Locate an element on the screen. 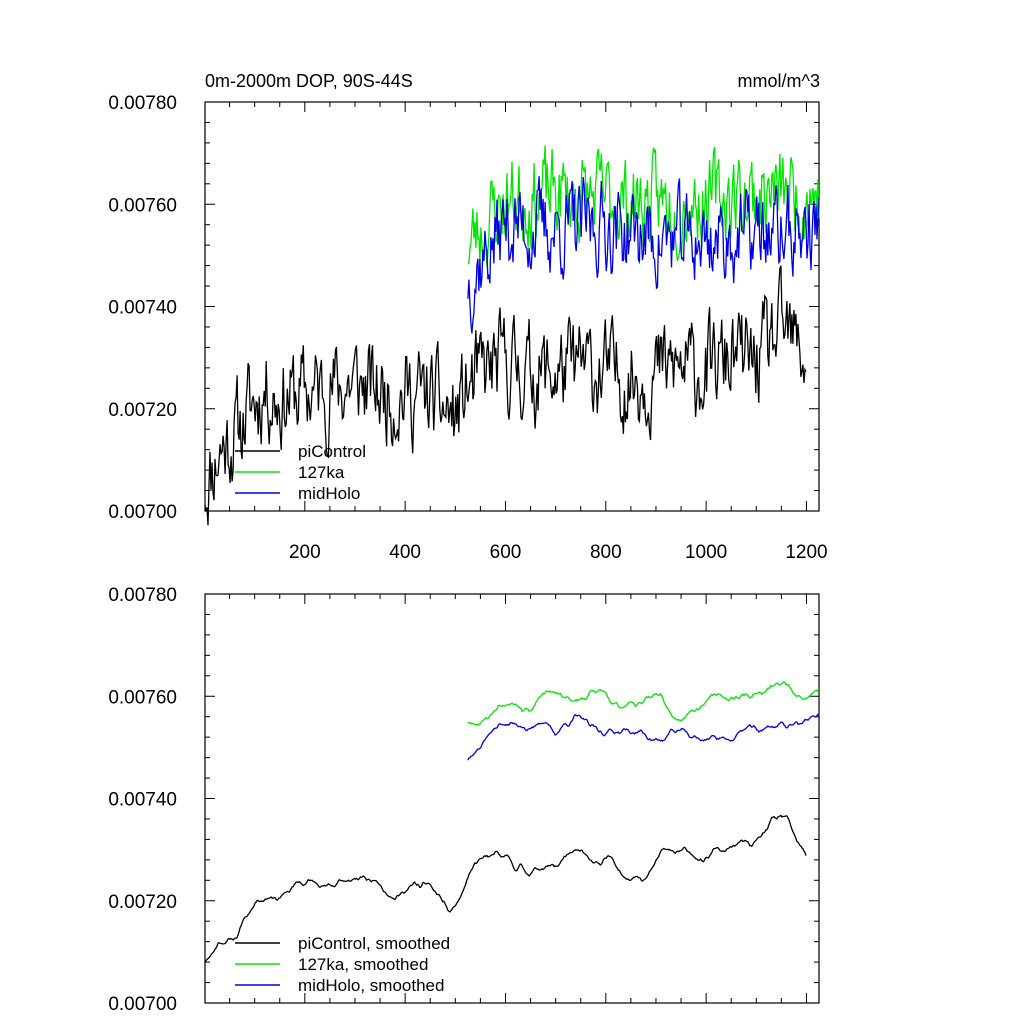 Image resolution: width=1024 pixels, height=1024 pixels. series-line-127ka-smoothed is located at coordinates (643, 703).